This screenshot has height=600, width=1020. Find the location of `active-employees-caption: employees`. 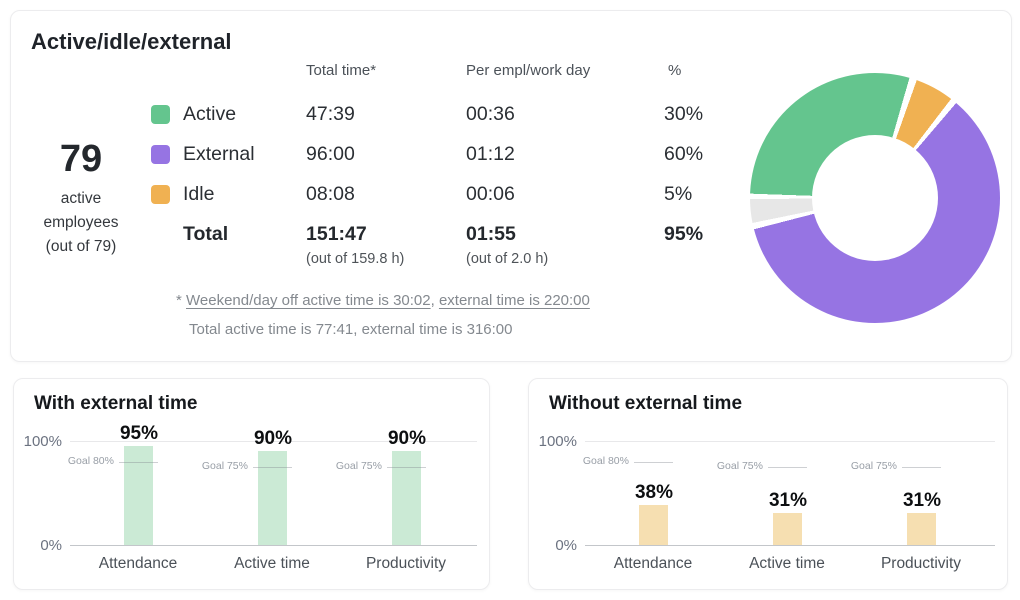

active-employees-caption: employees is located at coordinates (81, 222).